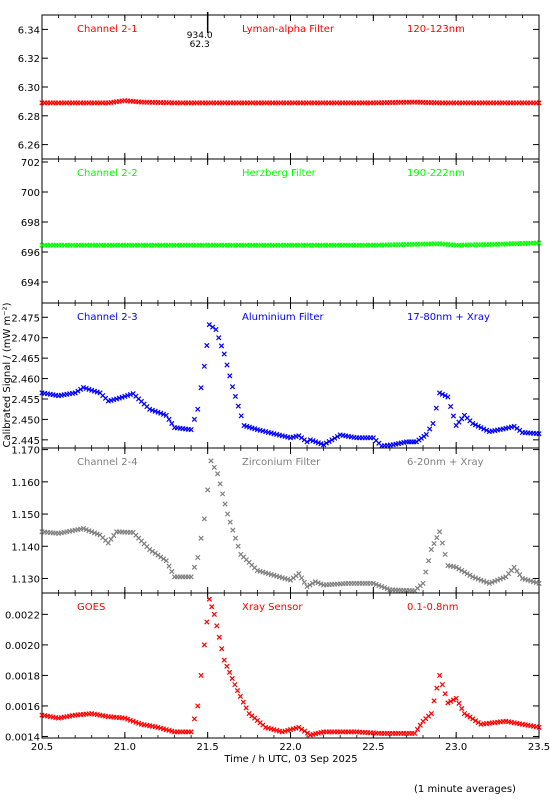 This screenshot has height=804, width=550. What do you see at coordinates (29, 30) in the screenshot?
I see `y-tick-label: 6.34` at bounding box center [29, 30].